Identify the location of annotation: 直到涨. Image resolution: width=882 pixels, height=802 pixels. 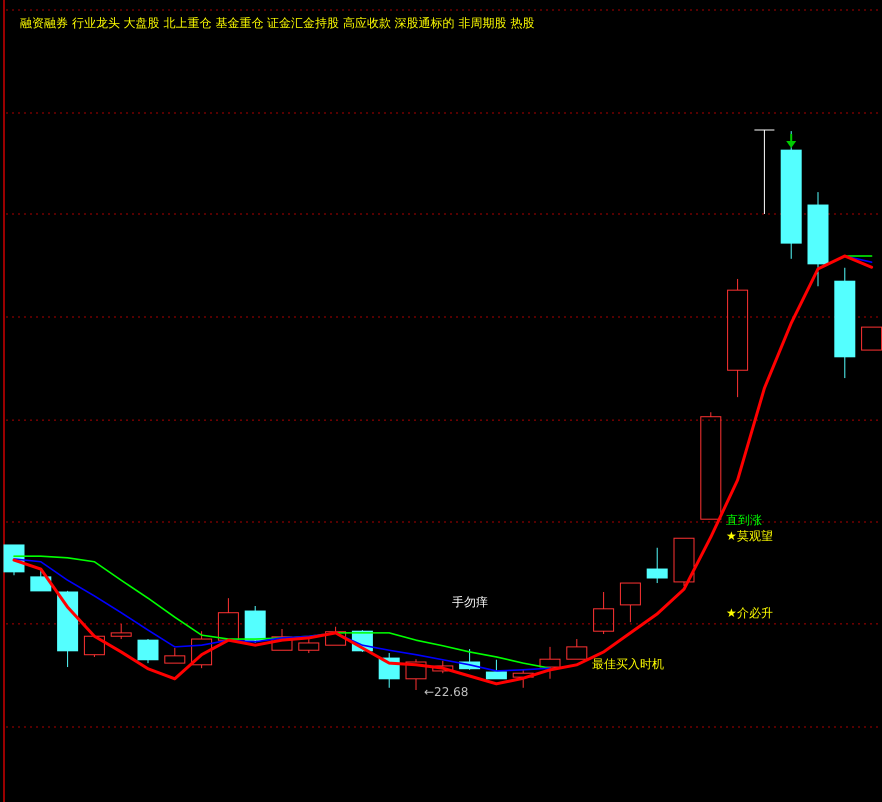
(744, 520).